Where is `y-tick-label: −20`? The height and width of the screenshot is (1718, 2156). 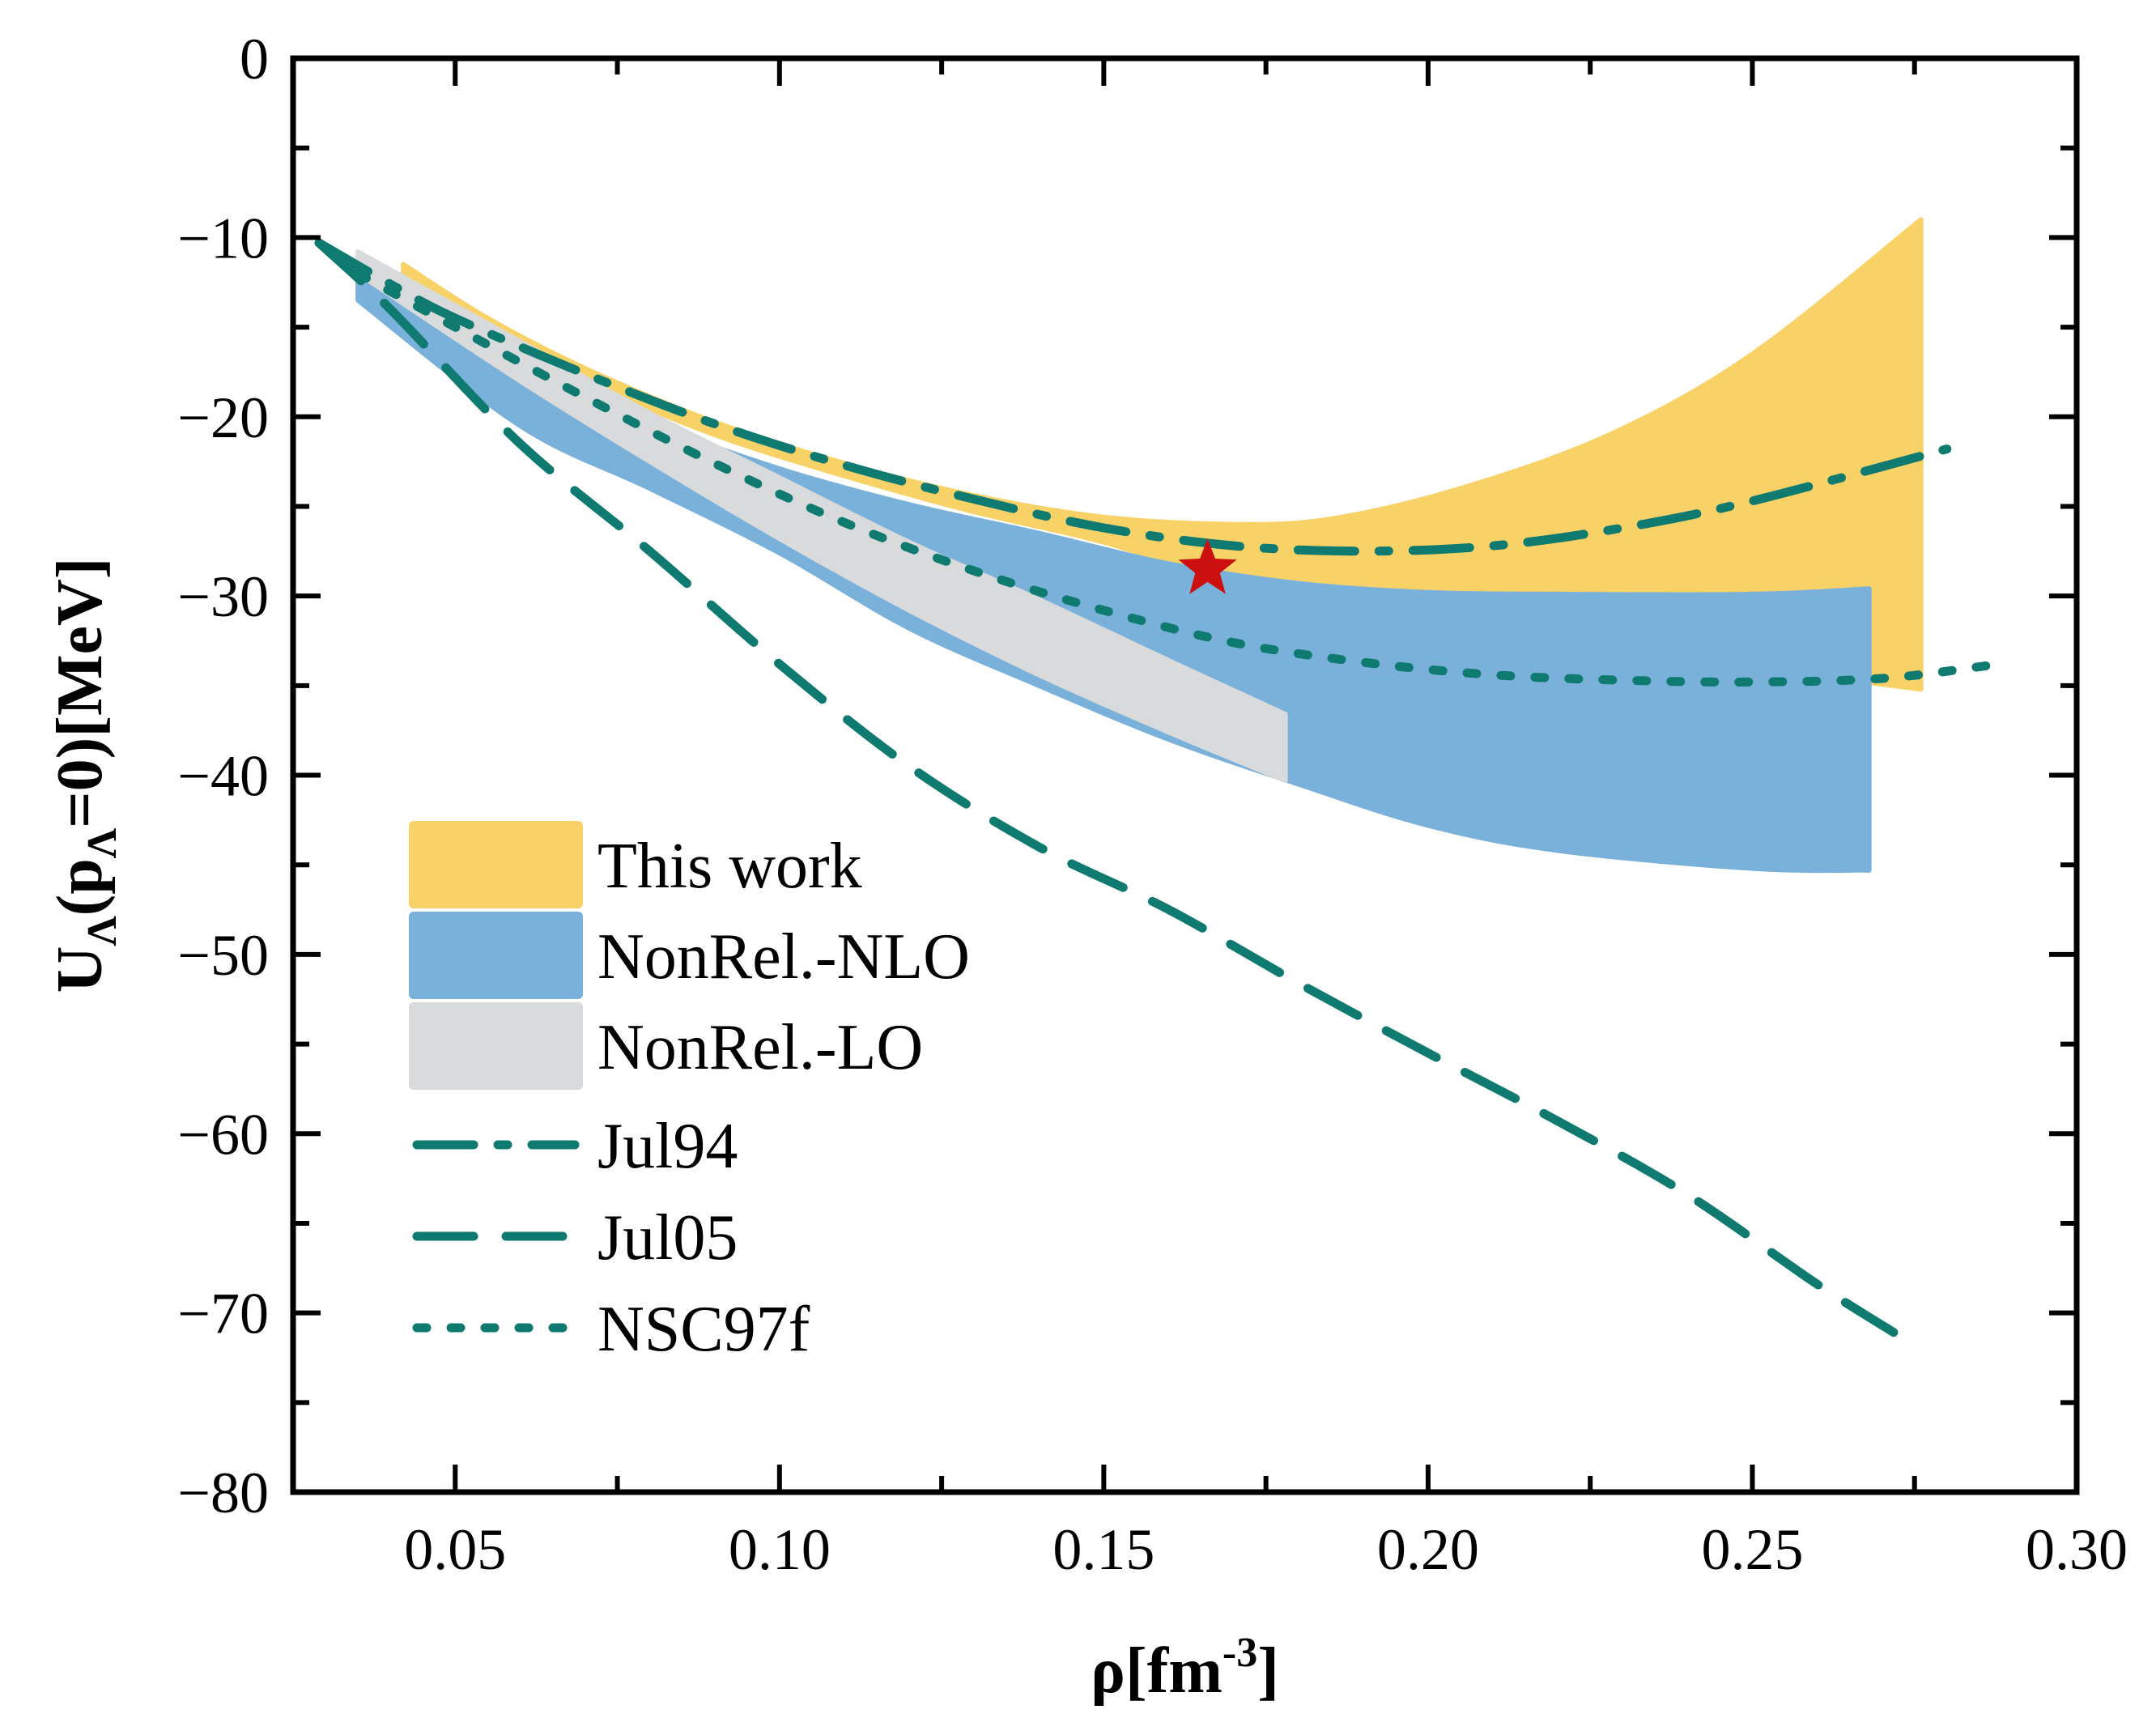
y-tick-label: −20 is located at coordinates (223, 417).